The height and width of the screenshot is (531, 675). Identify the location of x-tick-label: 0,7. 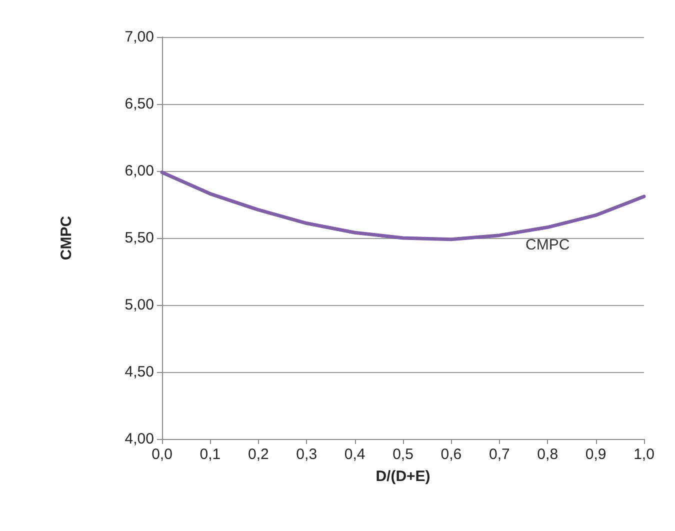
(499, 454).